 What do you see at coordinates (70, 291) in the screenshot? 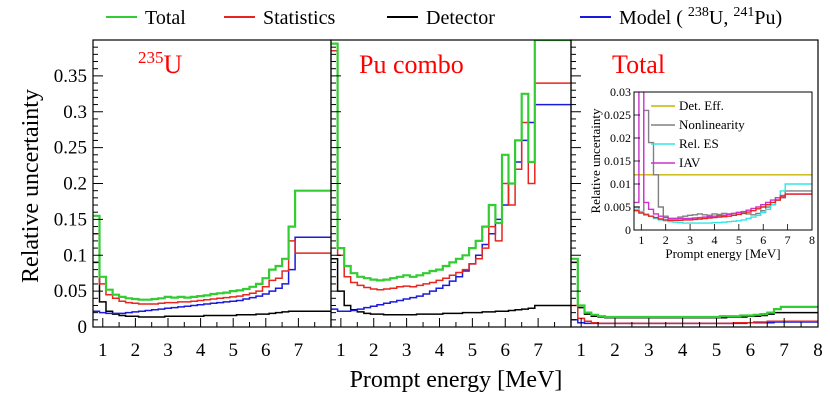
I see `y-tick-label: 0.05` at bounding box center [70, 291].